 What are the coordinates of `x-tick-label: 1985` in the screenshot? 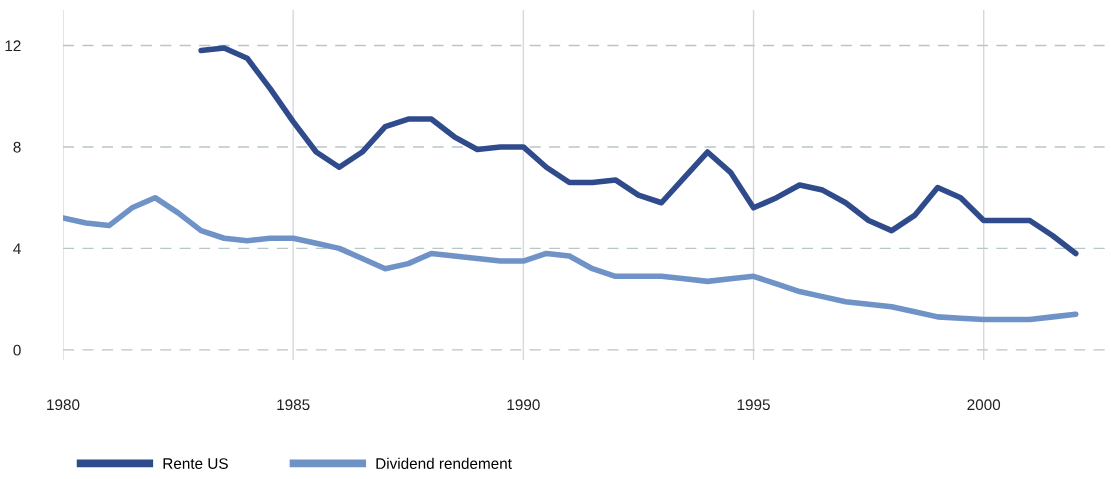 It's located at (293, 405).